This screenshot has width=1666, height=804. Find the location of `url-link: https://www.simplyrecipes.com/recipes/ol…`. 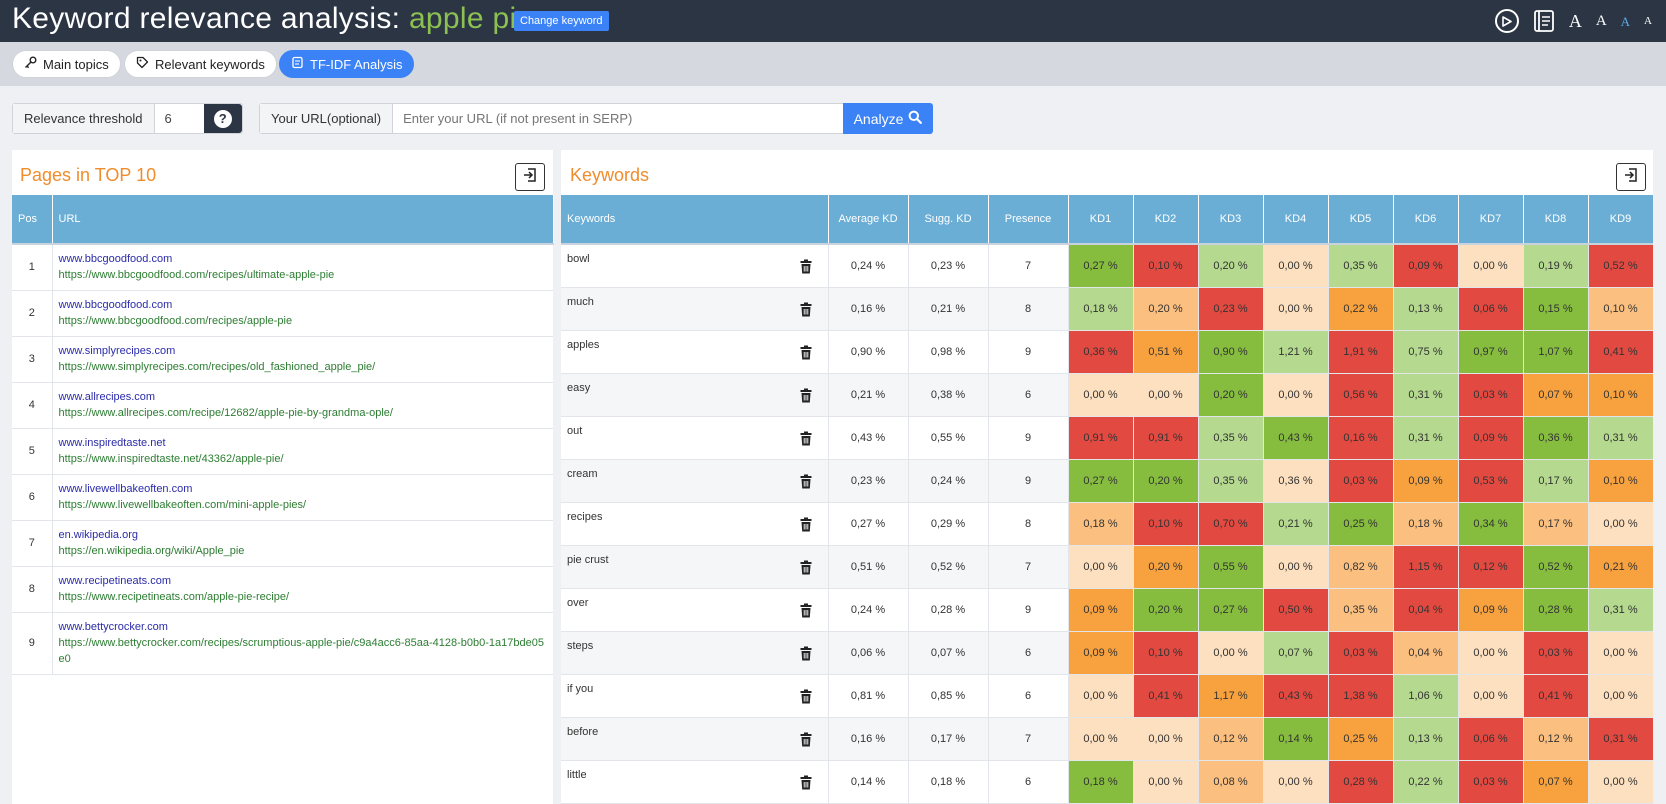

url-link: https://www.simplyrecipes.com/recipes/ol… is located at coordinates (217, 367).